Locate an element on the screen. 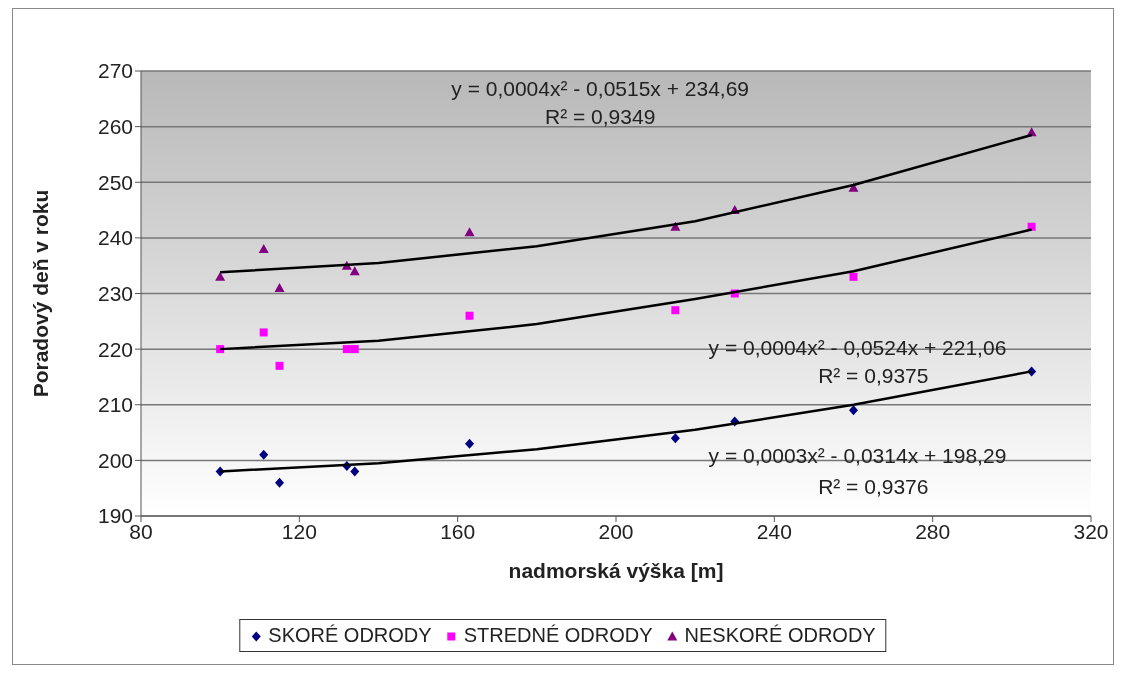 This screenshot has height=679, width=1123. y-tick-label: 250 is located at coordinates (115, 182).